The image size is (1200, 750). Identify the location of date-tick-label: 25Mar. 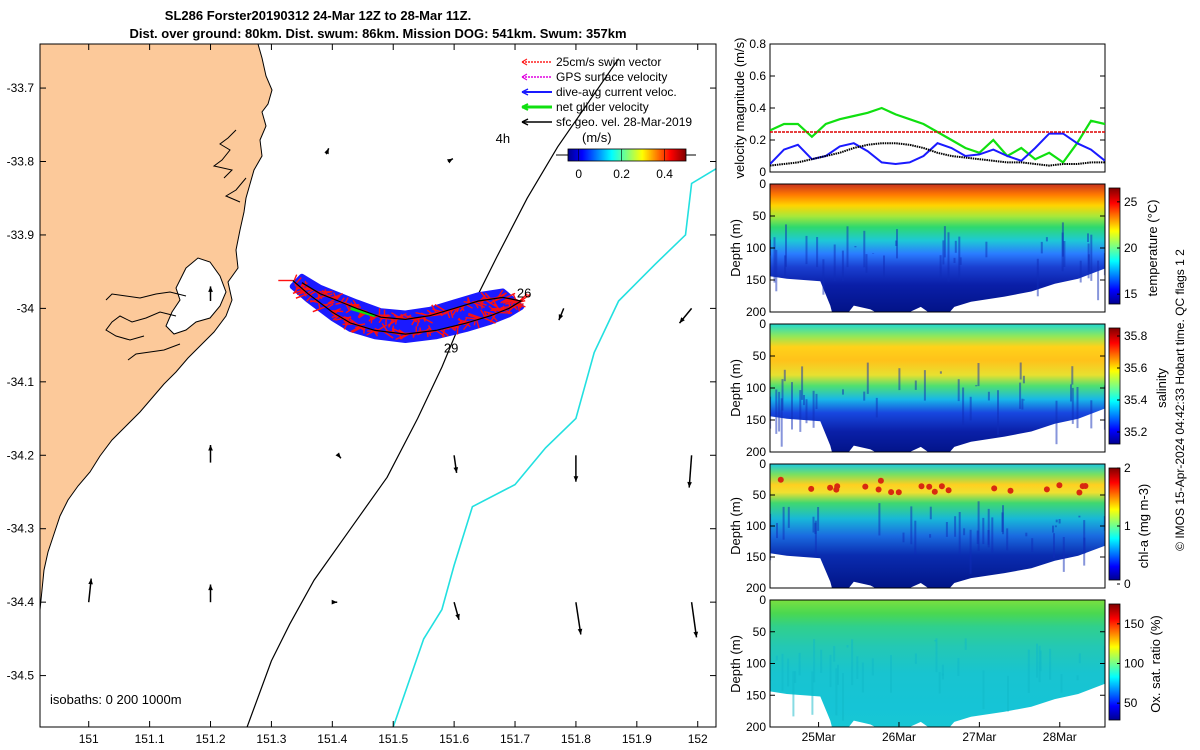
(819, 737).